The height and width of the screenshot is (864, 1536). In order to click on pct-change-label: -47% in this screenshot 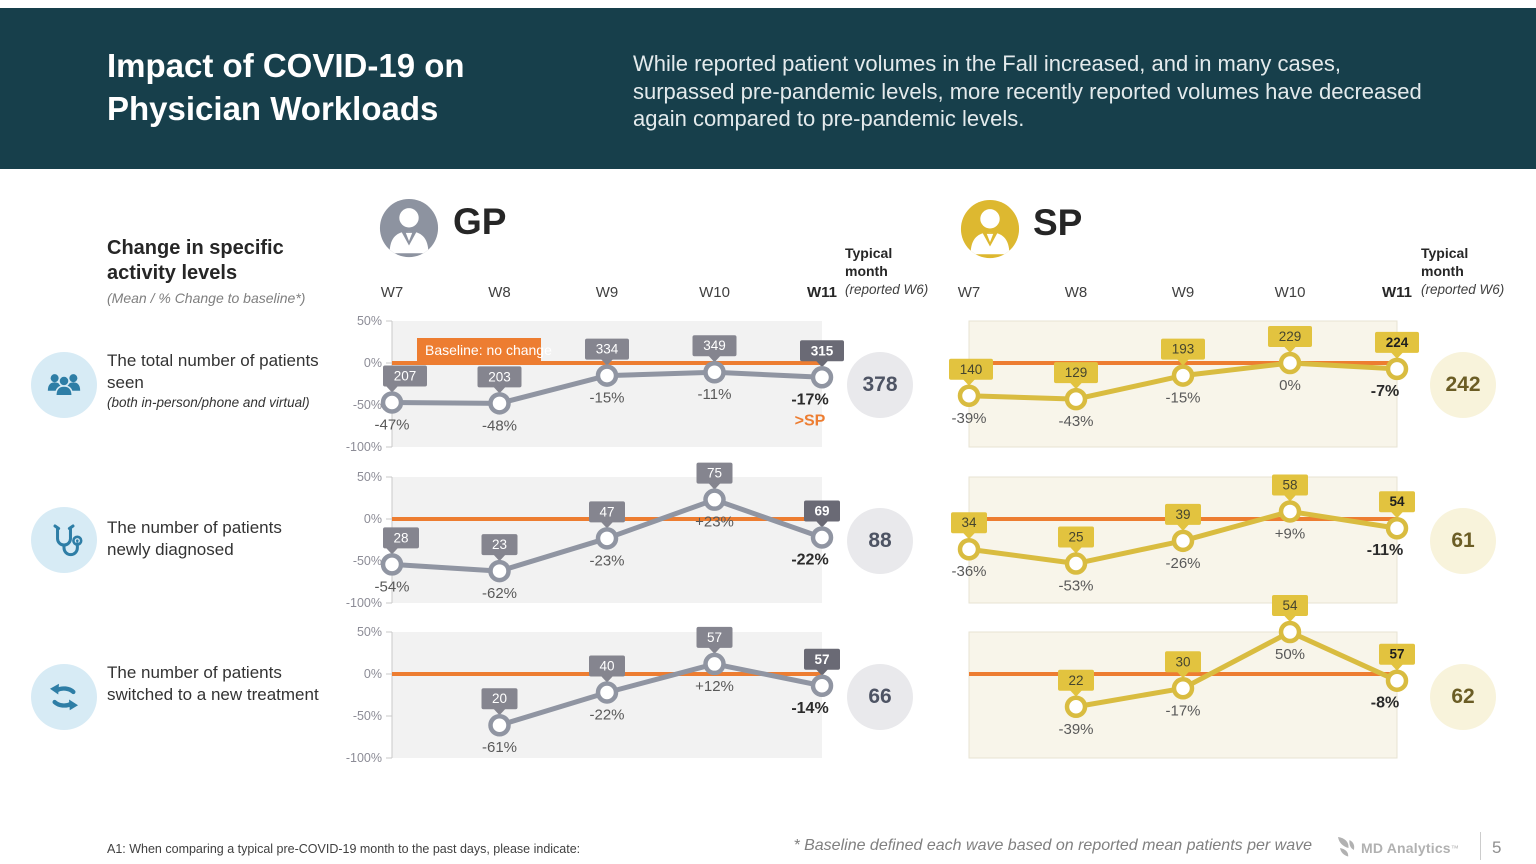, I will do `click(391, 424)`.